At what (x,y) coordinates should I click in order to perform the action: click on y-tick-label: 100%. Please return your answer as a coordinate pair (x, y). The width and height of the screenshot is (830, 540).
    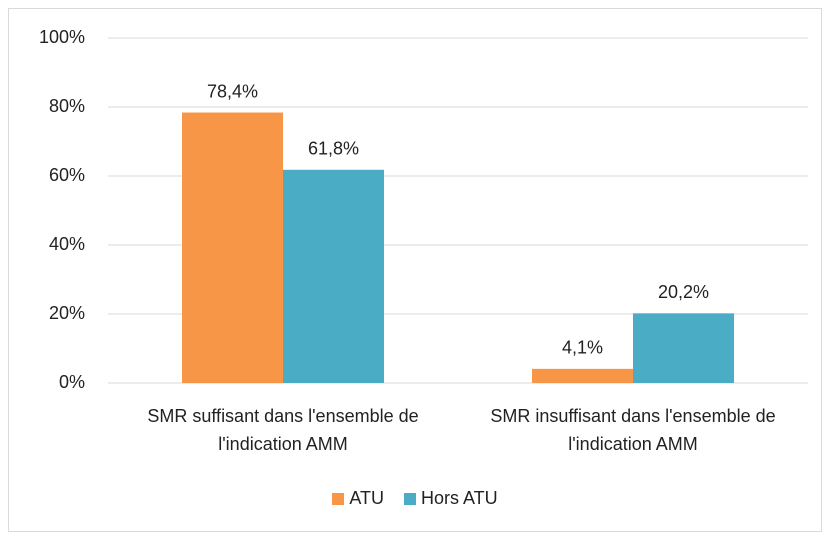
    Looking at the image, I should click on (62, 37).